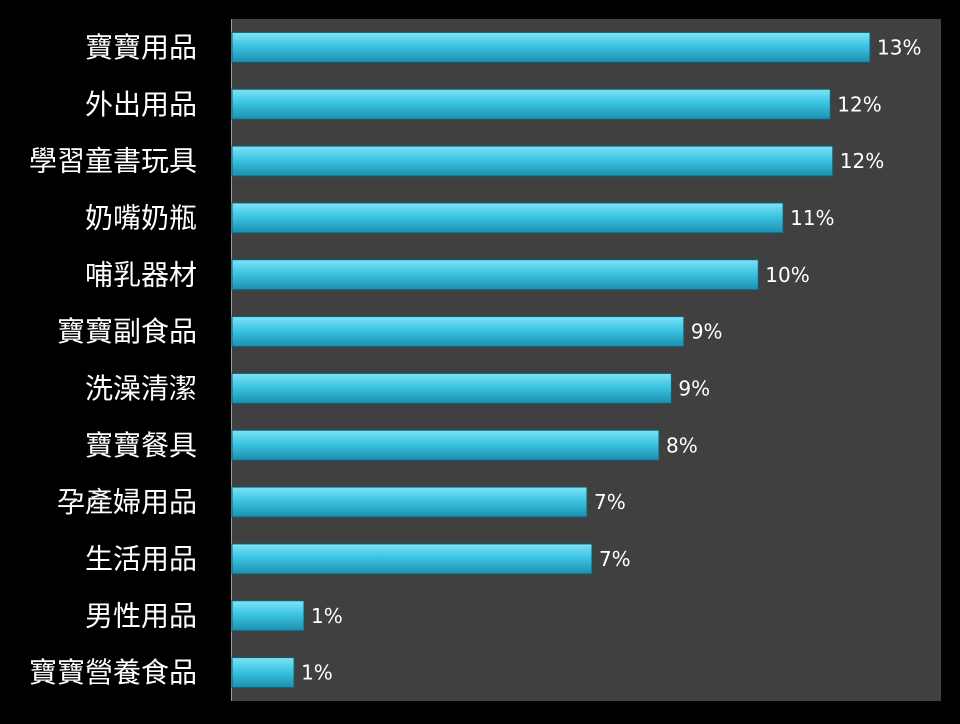  Describe the element at coordinates (141, 388) in the screenshot. I see `category-label: 洗澡清潔` at that location.